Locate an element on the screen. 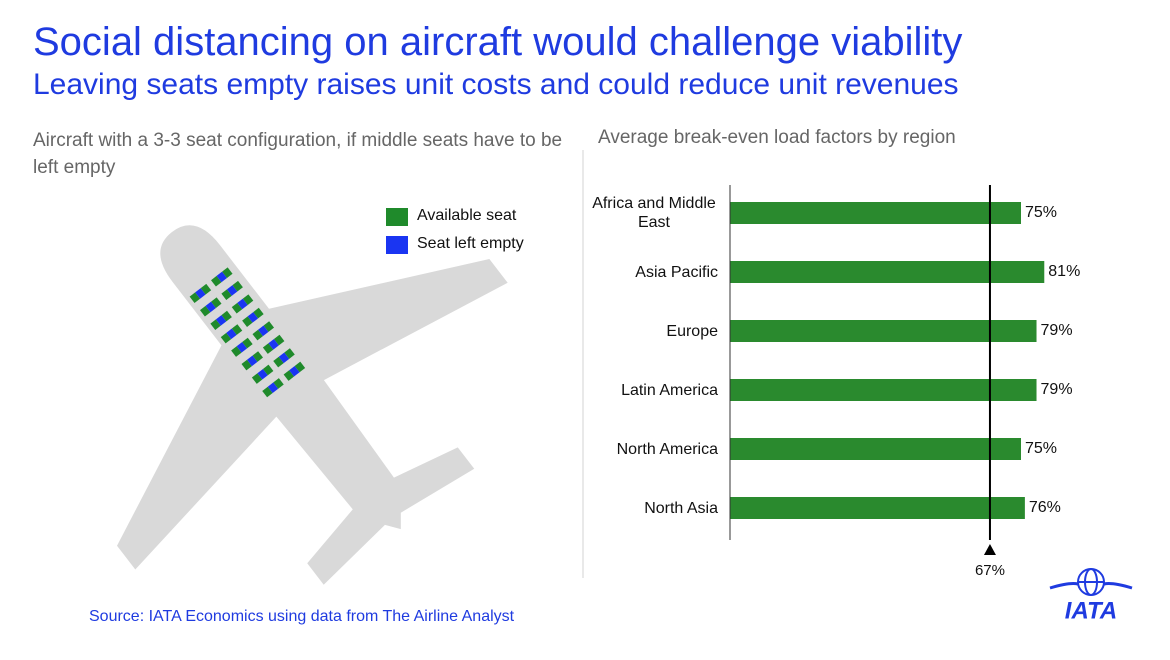 The height and width of the screenshot is (660, 1170). category-text: Latin America is located at coordinates (669, 390).